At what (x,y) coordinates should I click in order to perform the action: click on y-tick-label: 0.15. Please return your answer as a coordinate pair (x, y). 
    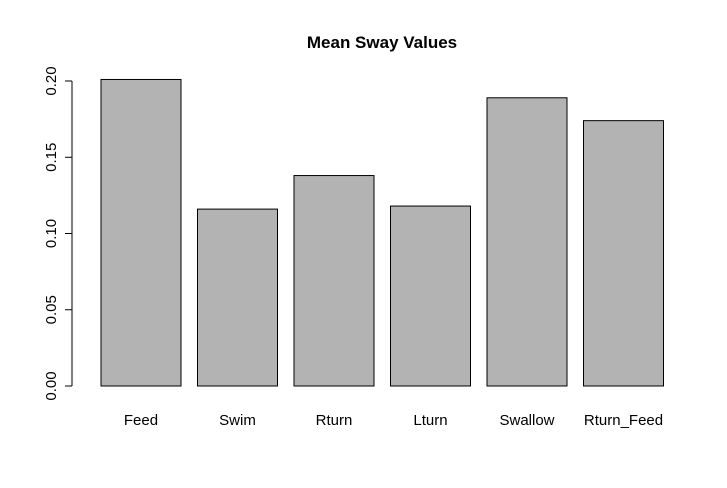
    Looking at the image, I should click on (51, 157).